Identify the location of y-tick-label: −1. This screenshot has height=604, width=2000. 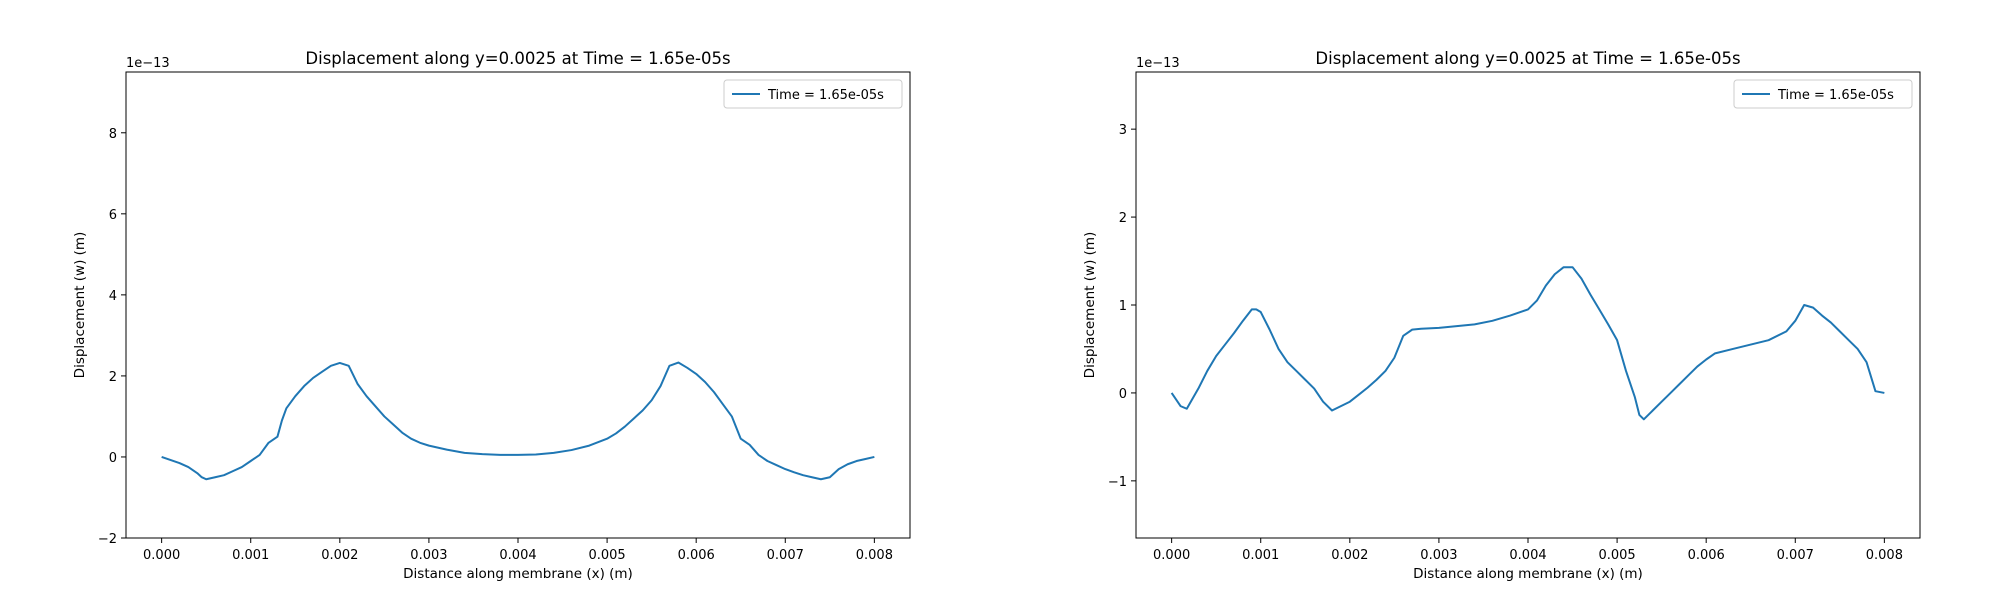
(1117, 482).